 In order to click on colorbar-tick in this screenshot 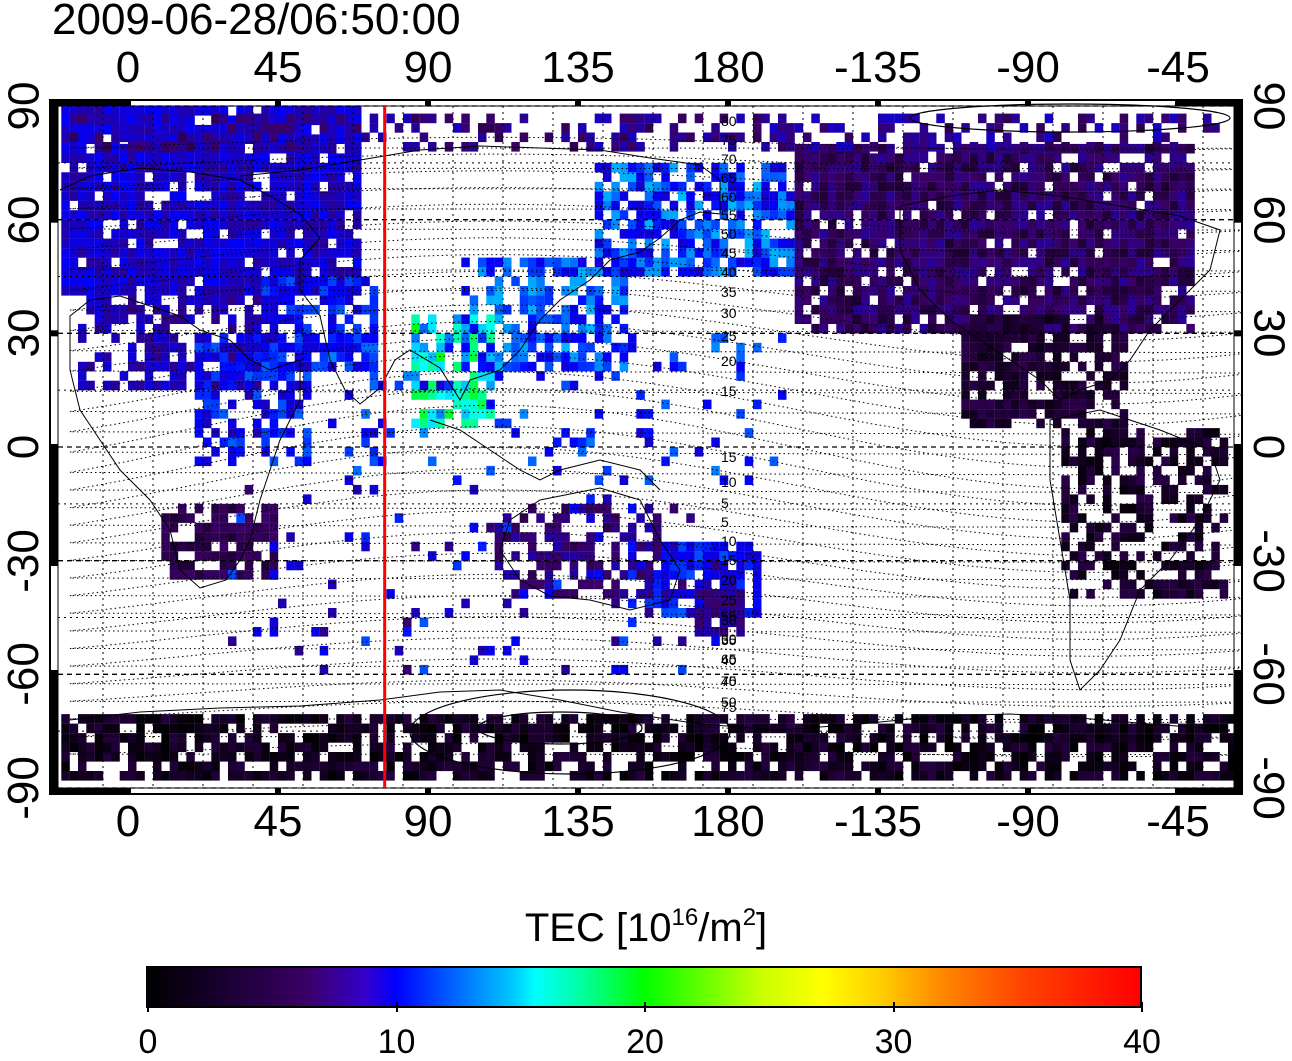, I will do `click(148, 1007)`.